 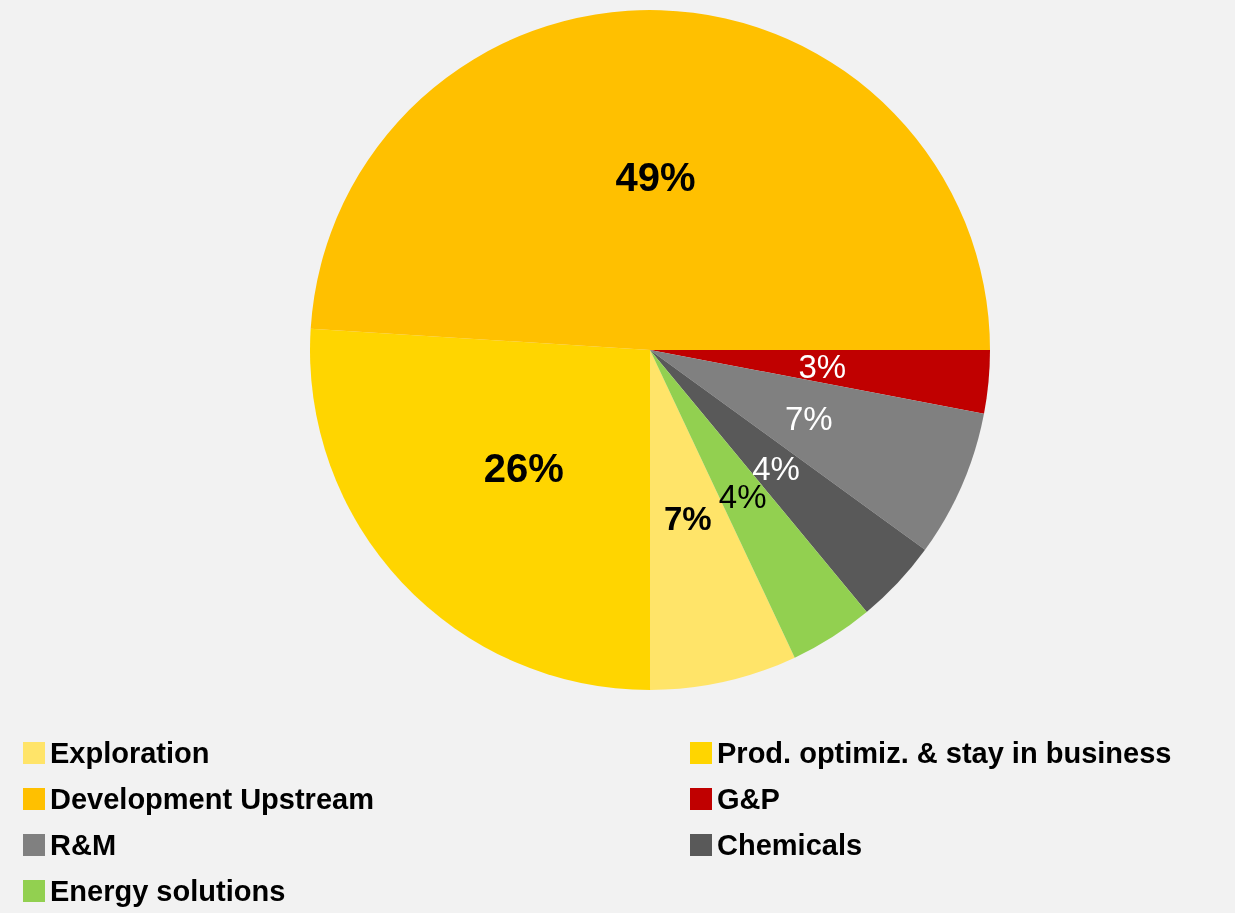 I want to click on legend-label: G&P, so click(x=748, y=799).